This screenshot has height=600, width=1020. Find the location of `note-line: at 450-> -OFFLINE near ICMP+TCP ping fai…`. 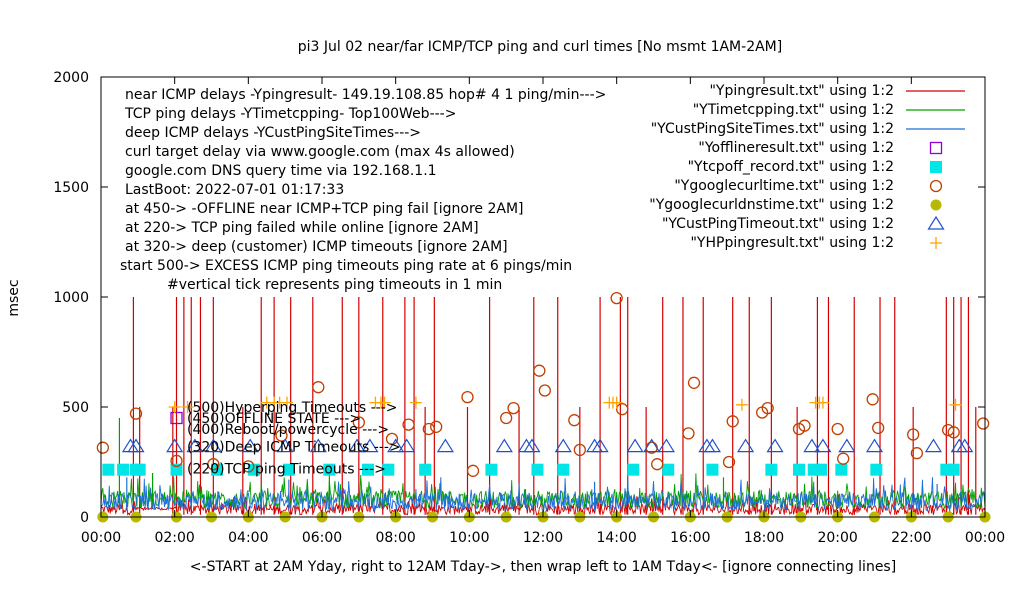

note-line: at 450-> -OFFLINE near ICMP+TCP ping fai… is located at coordinates (324, 209).